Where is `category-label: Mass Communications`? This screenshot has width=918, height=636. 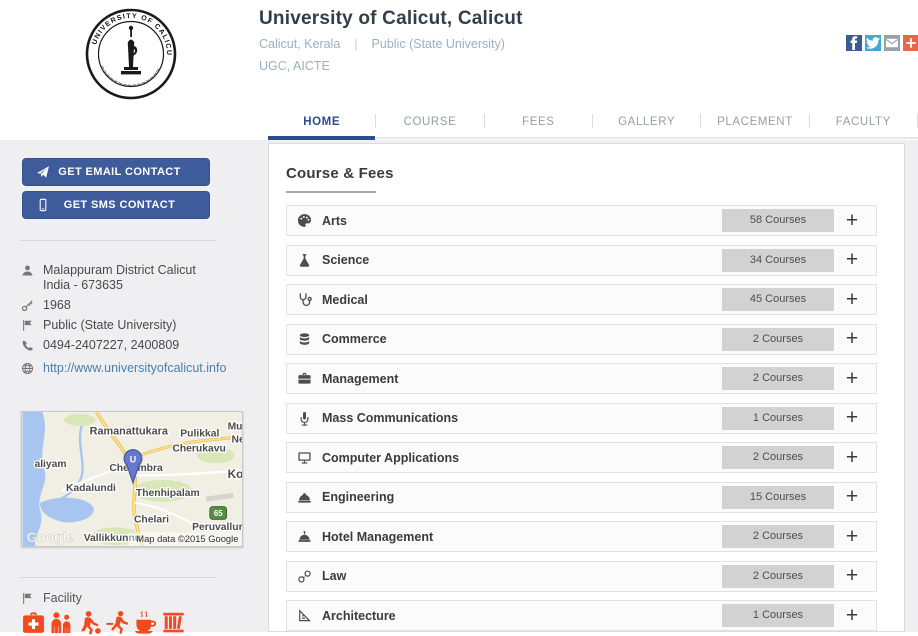 category-label: Mass Communications is located at coordinates (390, 418).